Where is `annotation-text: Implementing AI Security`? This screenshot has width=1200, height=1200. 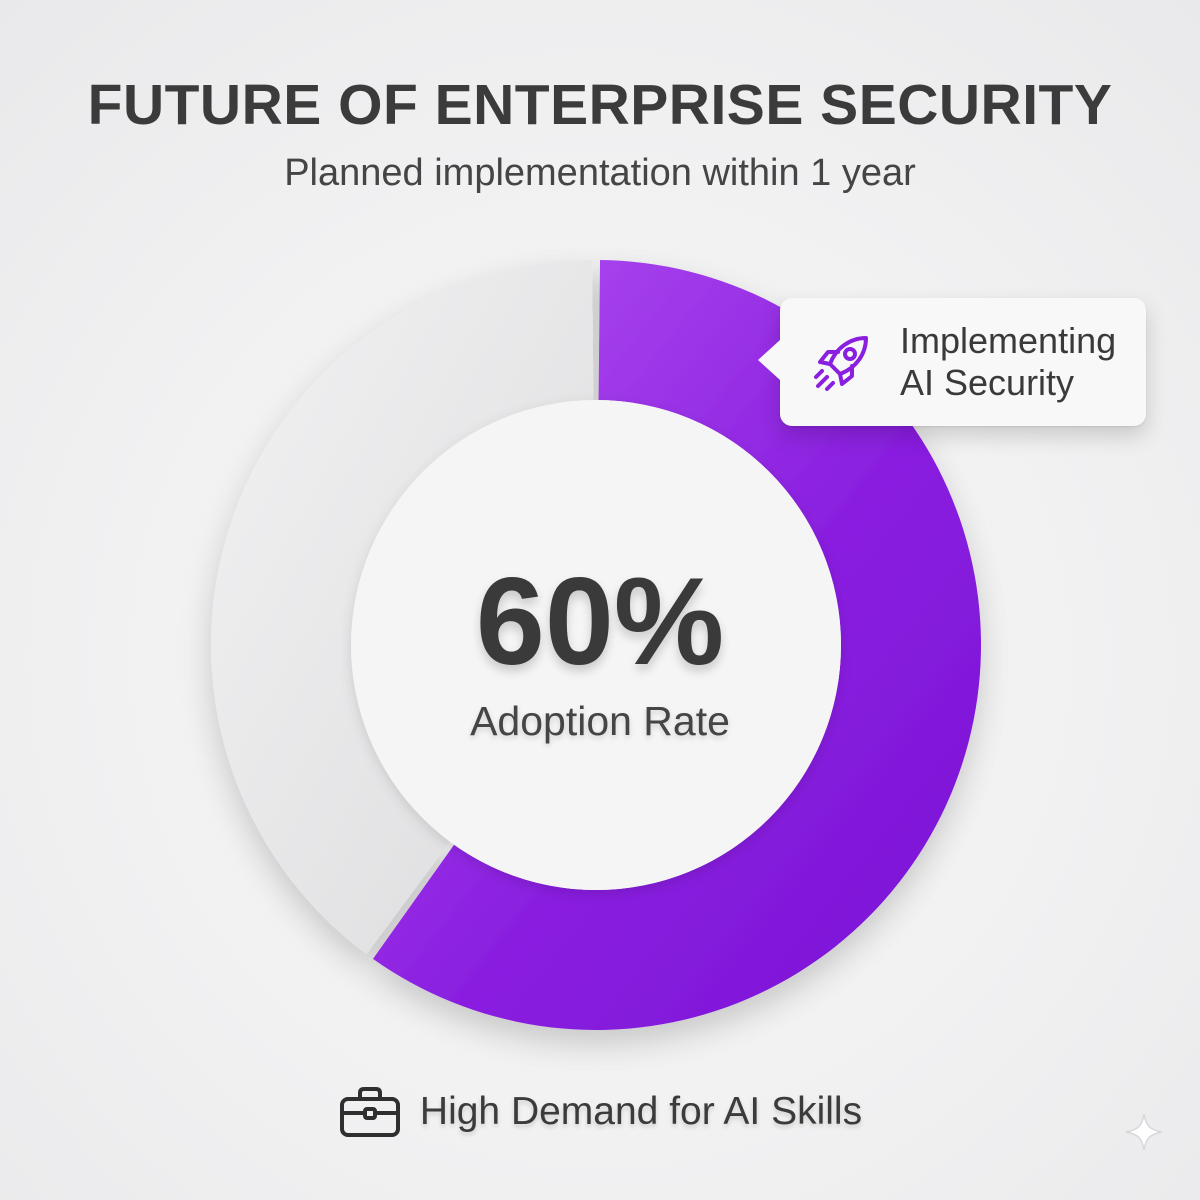
annotation-text: Implementing AI Security is located at coordinates (1018, 362).